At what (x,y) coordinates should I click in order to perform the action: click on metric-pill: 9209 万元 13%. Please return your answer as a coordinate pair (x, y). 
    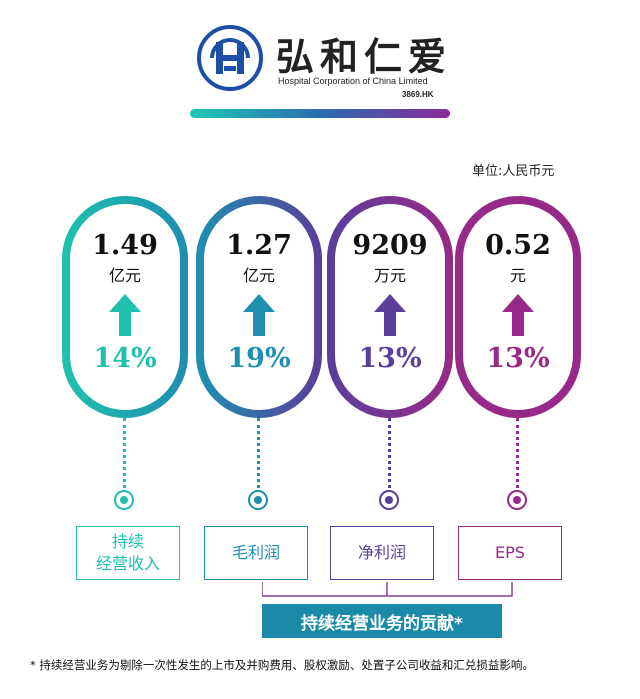
    Looking at the image, I should click on (390, 307).